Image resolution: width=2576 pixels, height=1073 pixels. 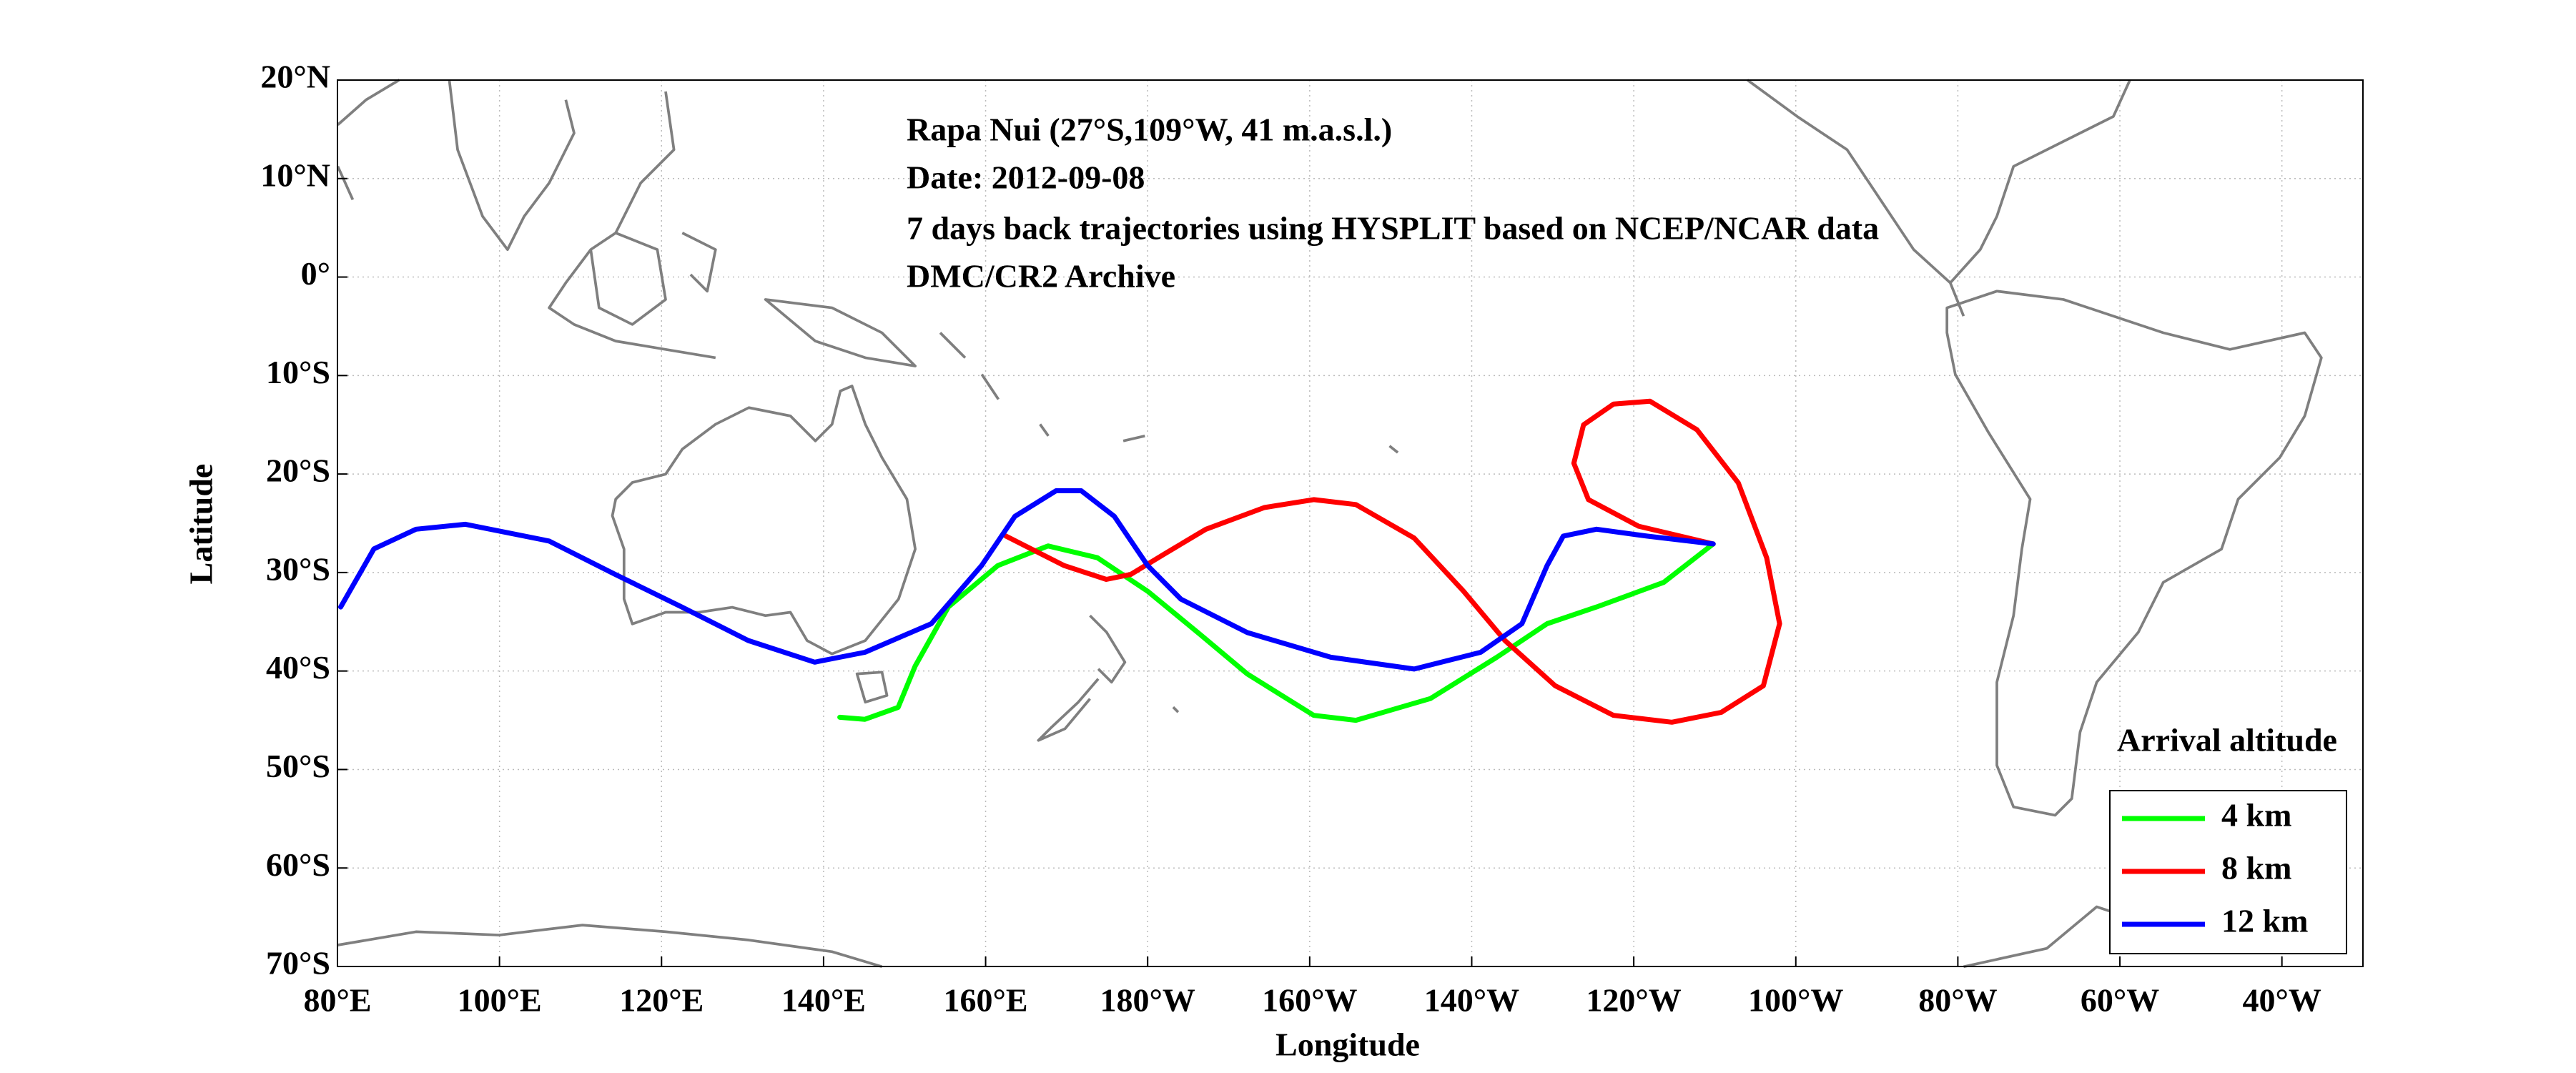 I want to click on y-tick-label: 60°S, so click(x=298, y=864).